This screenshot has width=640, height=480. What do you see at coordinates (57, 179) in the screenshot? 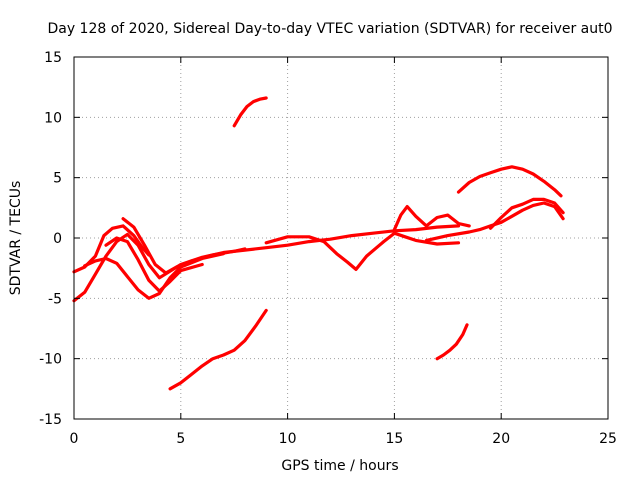
I see `y-tick-label: 5` at bounding box center [57, 179].